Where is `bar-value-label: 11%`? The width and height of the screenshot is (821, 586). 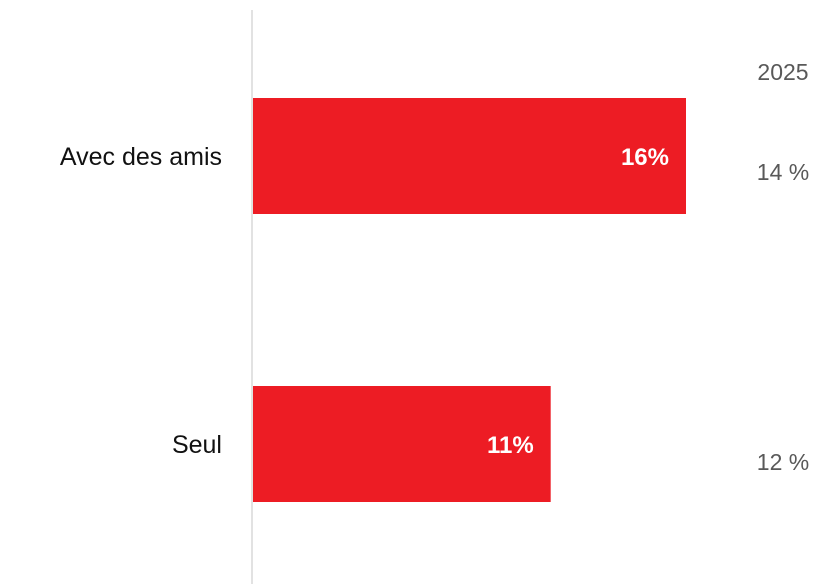
bar-value-label: 11% is located at coordinates (510, 445).